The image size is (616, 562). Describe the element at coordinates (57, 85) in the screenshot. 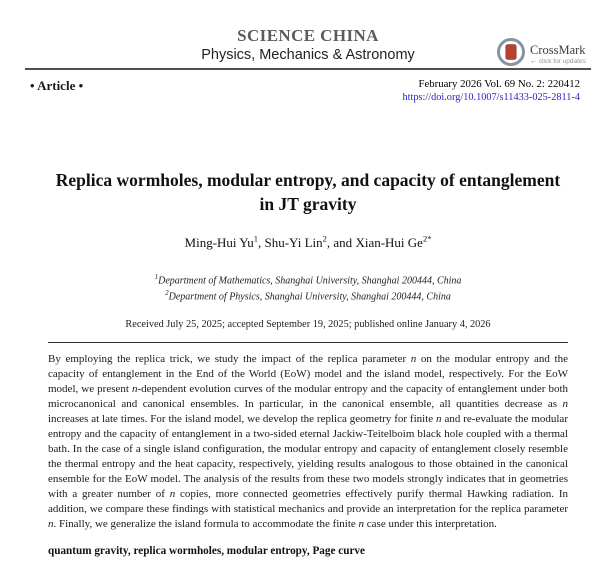

I see `article-type-label: • Article •` at that location.